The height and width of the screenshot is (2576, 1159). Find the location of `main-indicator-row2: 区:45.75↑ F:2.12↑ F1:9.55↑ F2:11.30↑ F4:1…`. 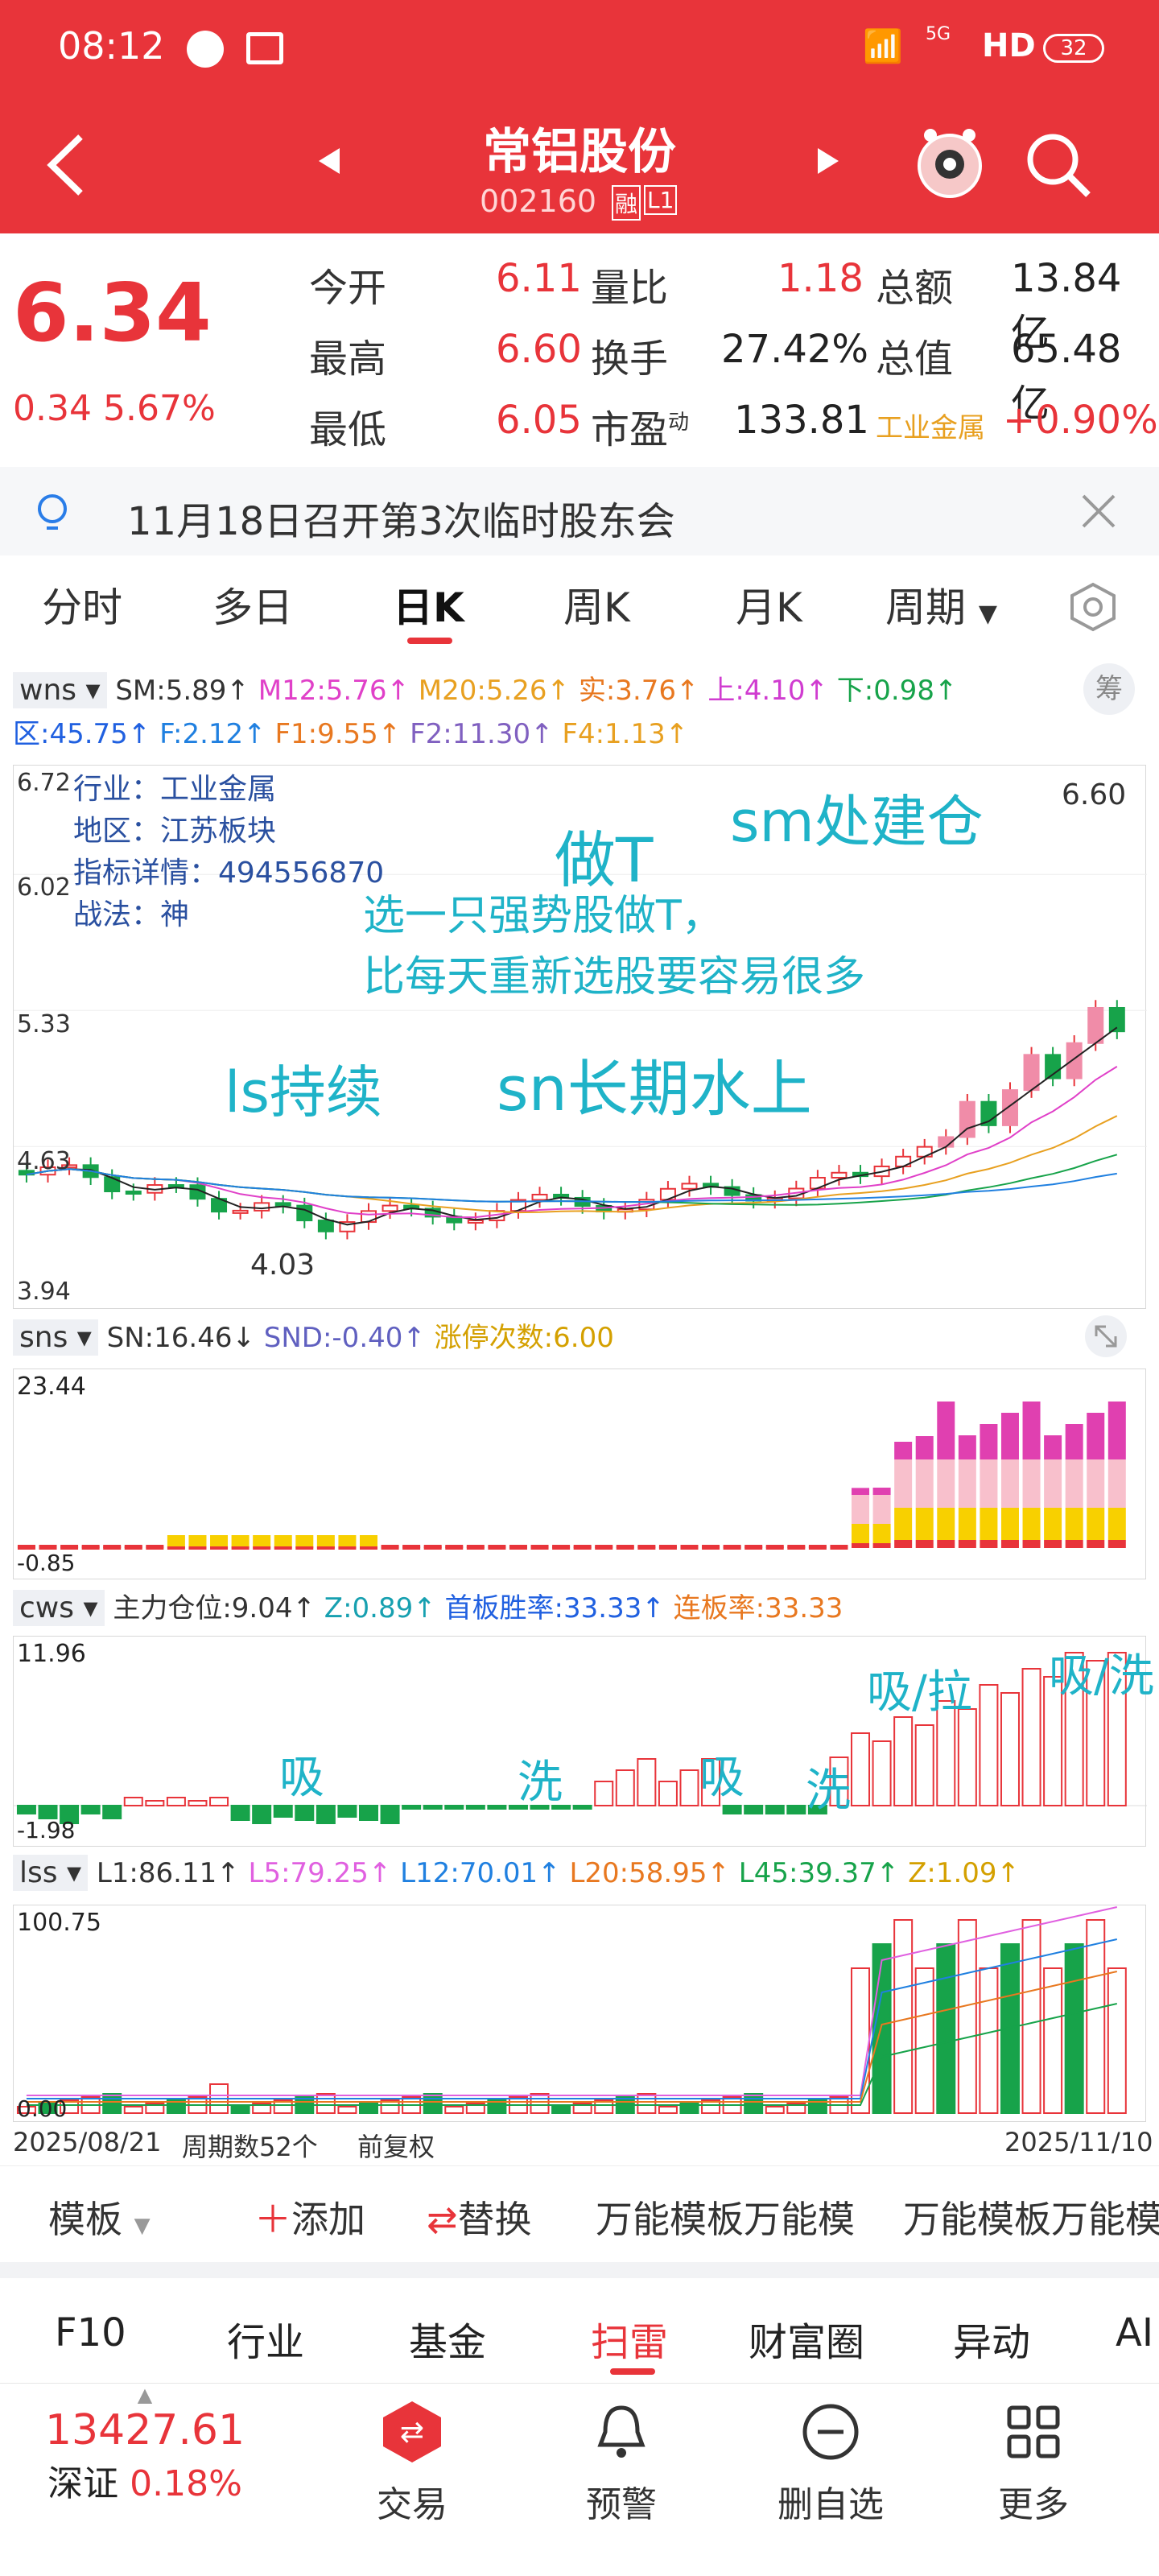

main-indicator-row2: 区:45.75↑ F:2.12↑ F1:9.55↑ F2:11.30↑ F4:1… is located at coordinates (350, 731).